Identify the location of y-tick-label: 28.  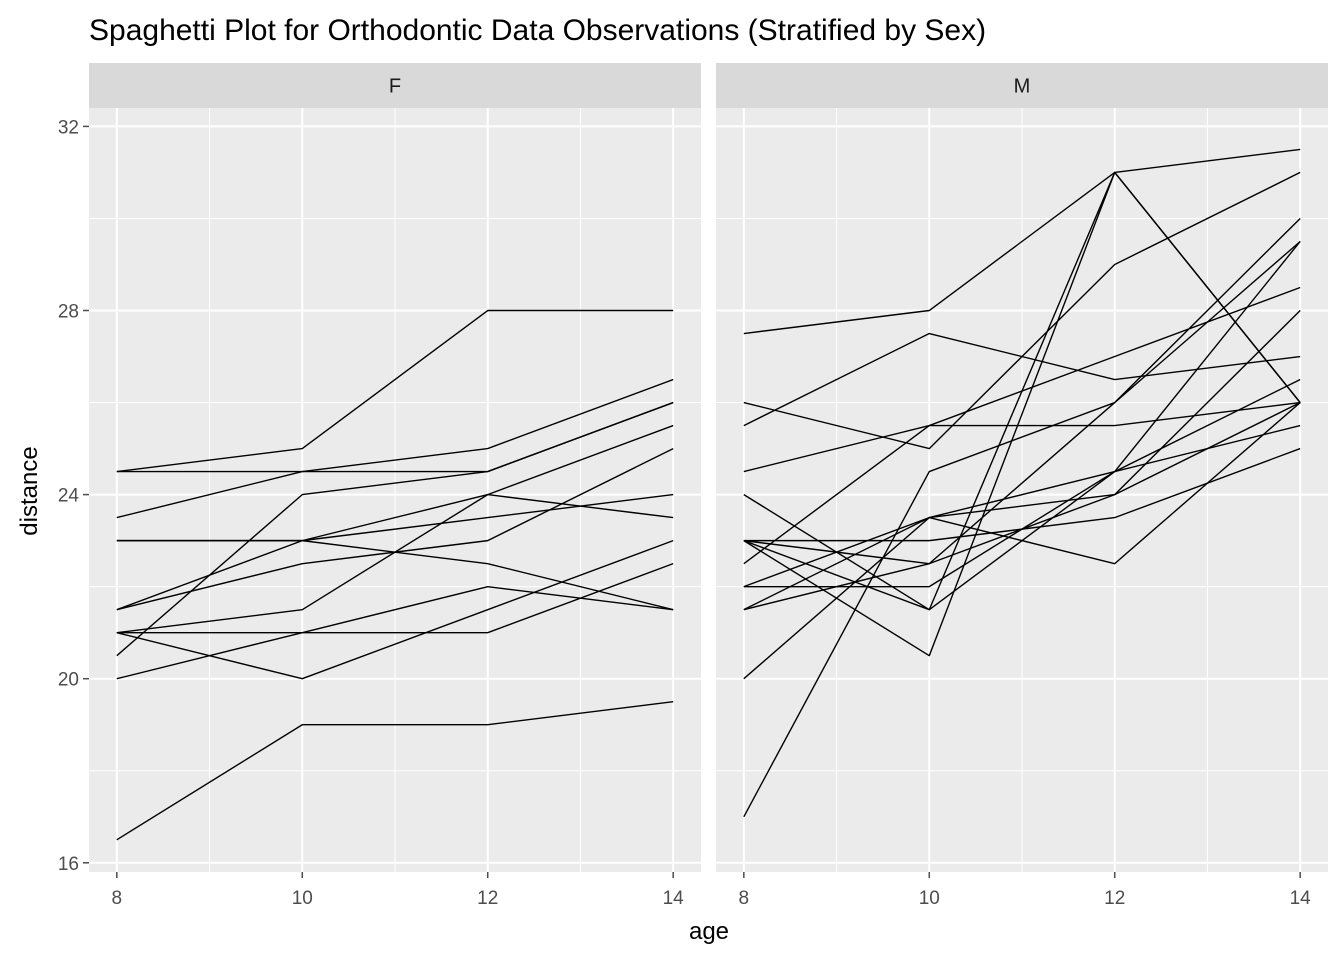
(68, 312).